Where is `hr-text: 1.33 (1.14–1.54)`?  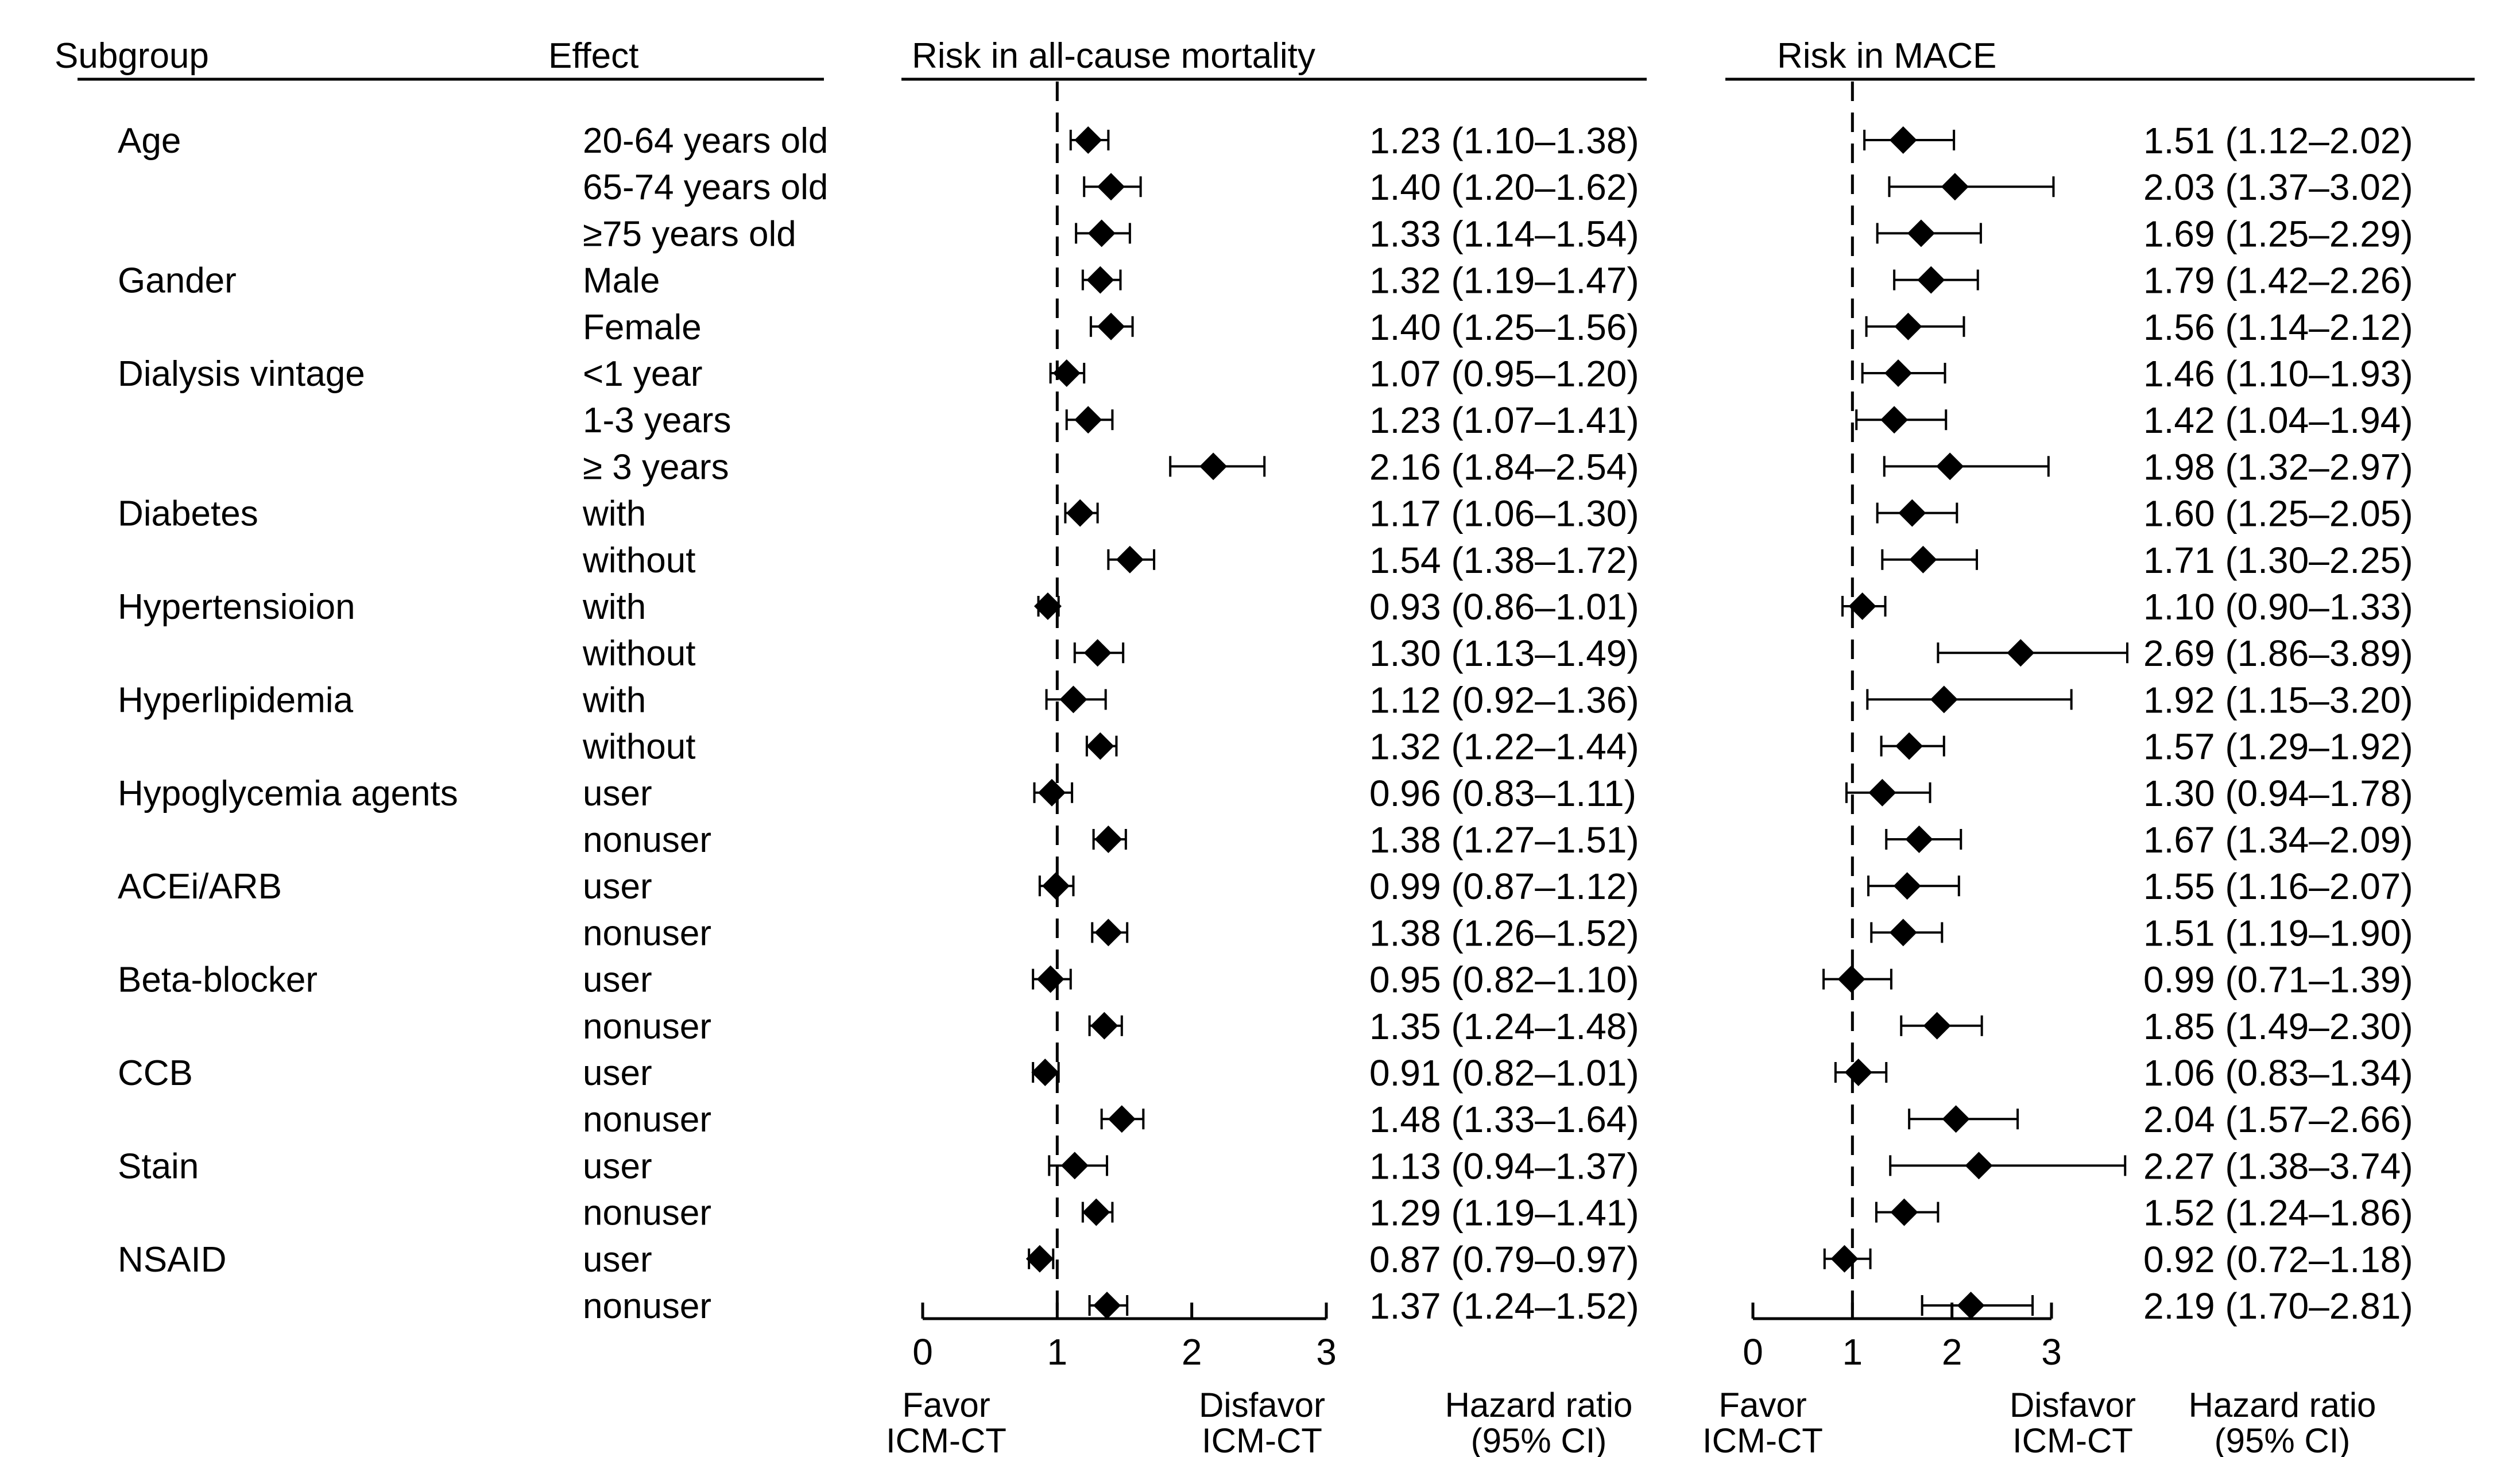
hr-text: 1.33 (1.14–1.54) is located at coordinates (1504, 233).